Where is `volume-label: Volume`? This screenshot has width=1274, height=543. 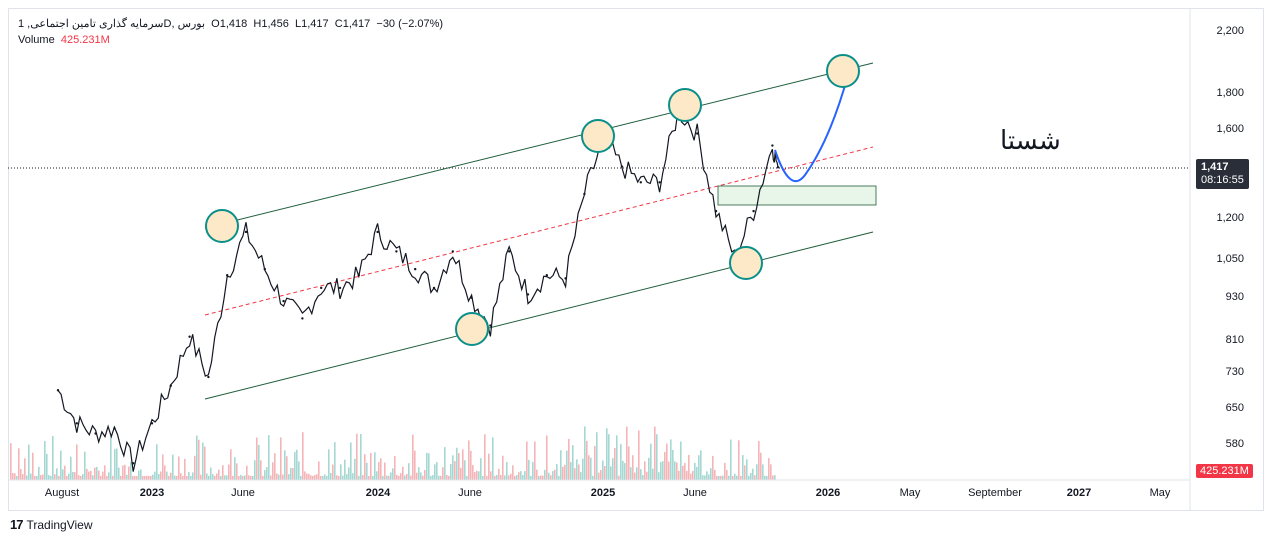
volume-label: Volume is located at coordinates (36, 40).